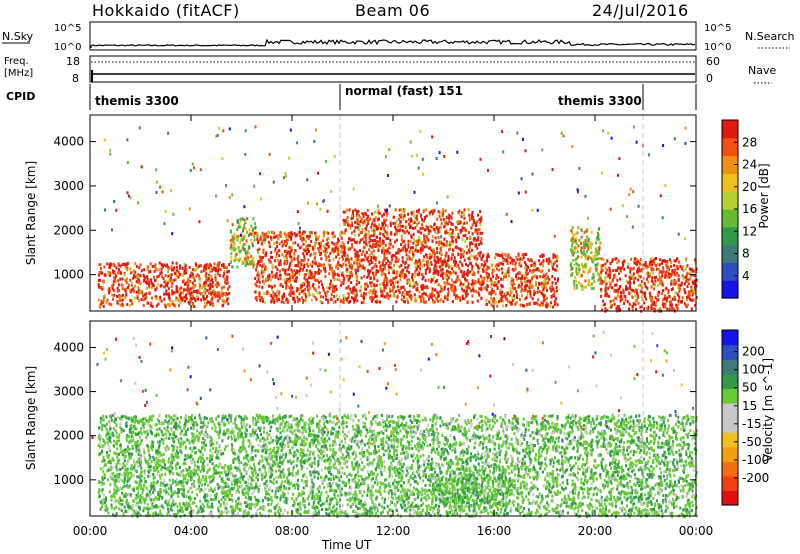  Describe the element at coordinates (713, 61) in the screenshot. I see `nave-ytick-60: 60` at that location.